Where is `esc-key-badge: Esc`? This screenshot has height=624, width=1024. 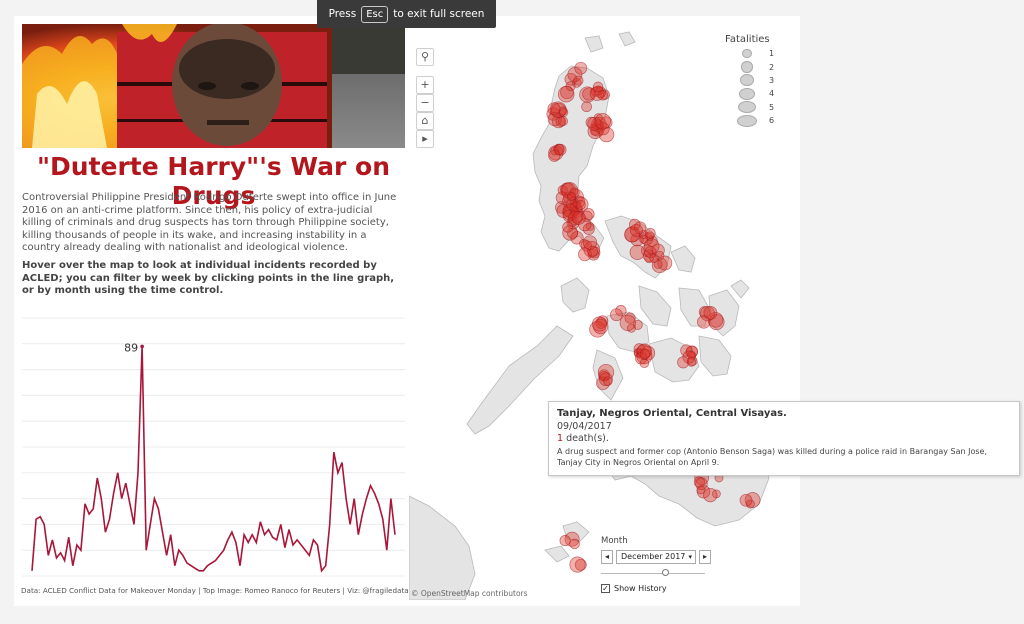 esc-key-badge: Esc is located at coordinates (375, 14).